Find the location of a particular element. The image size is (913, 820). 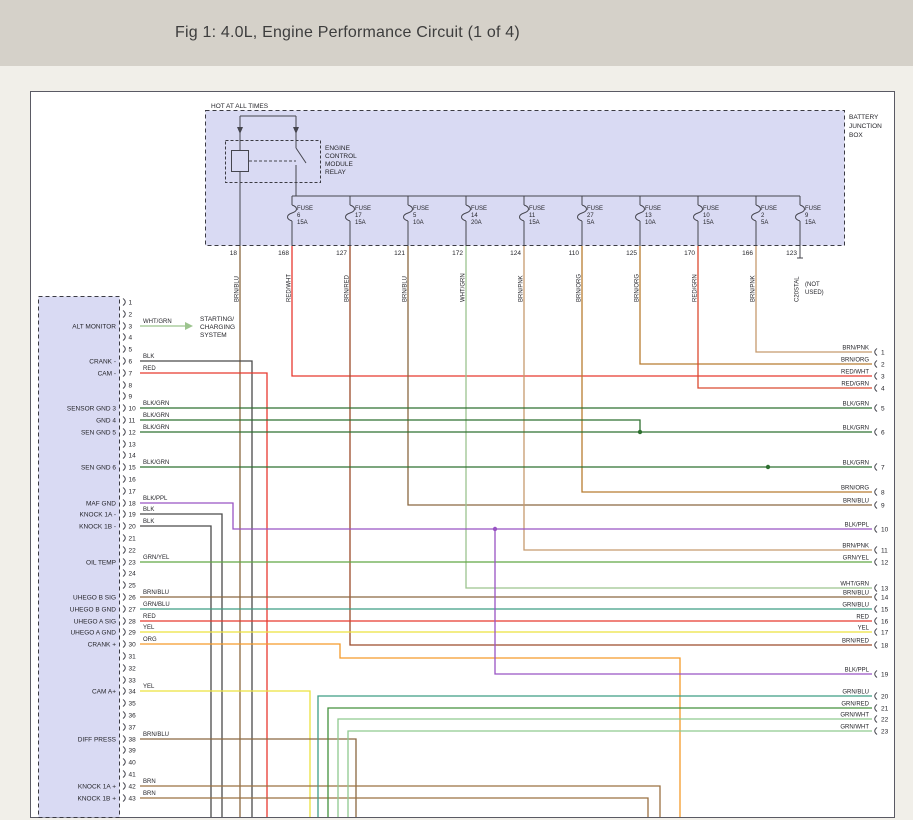

not-used-label: (NOT is located at coordinates (812, 285).